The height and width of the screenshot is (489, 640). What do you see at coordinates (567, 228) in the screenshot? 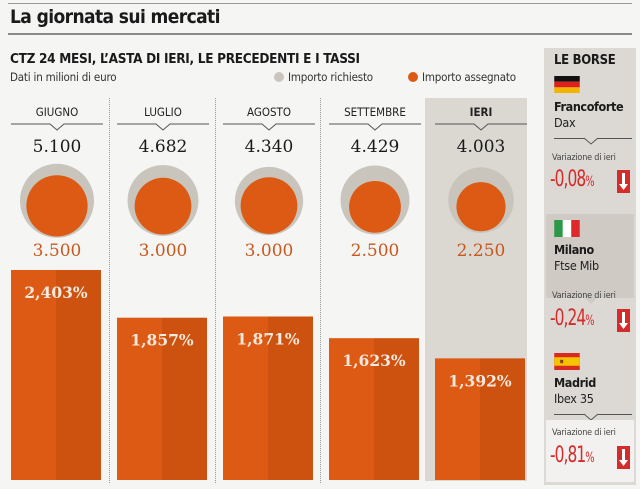
I see `italy-flag-icon` at bounding box center [567, 228].